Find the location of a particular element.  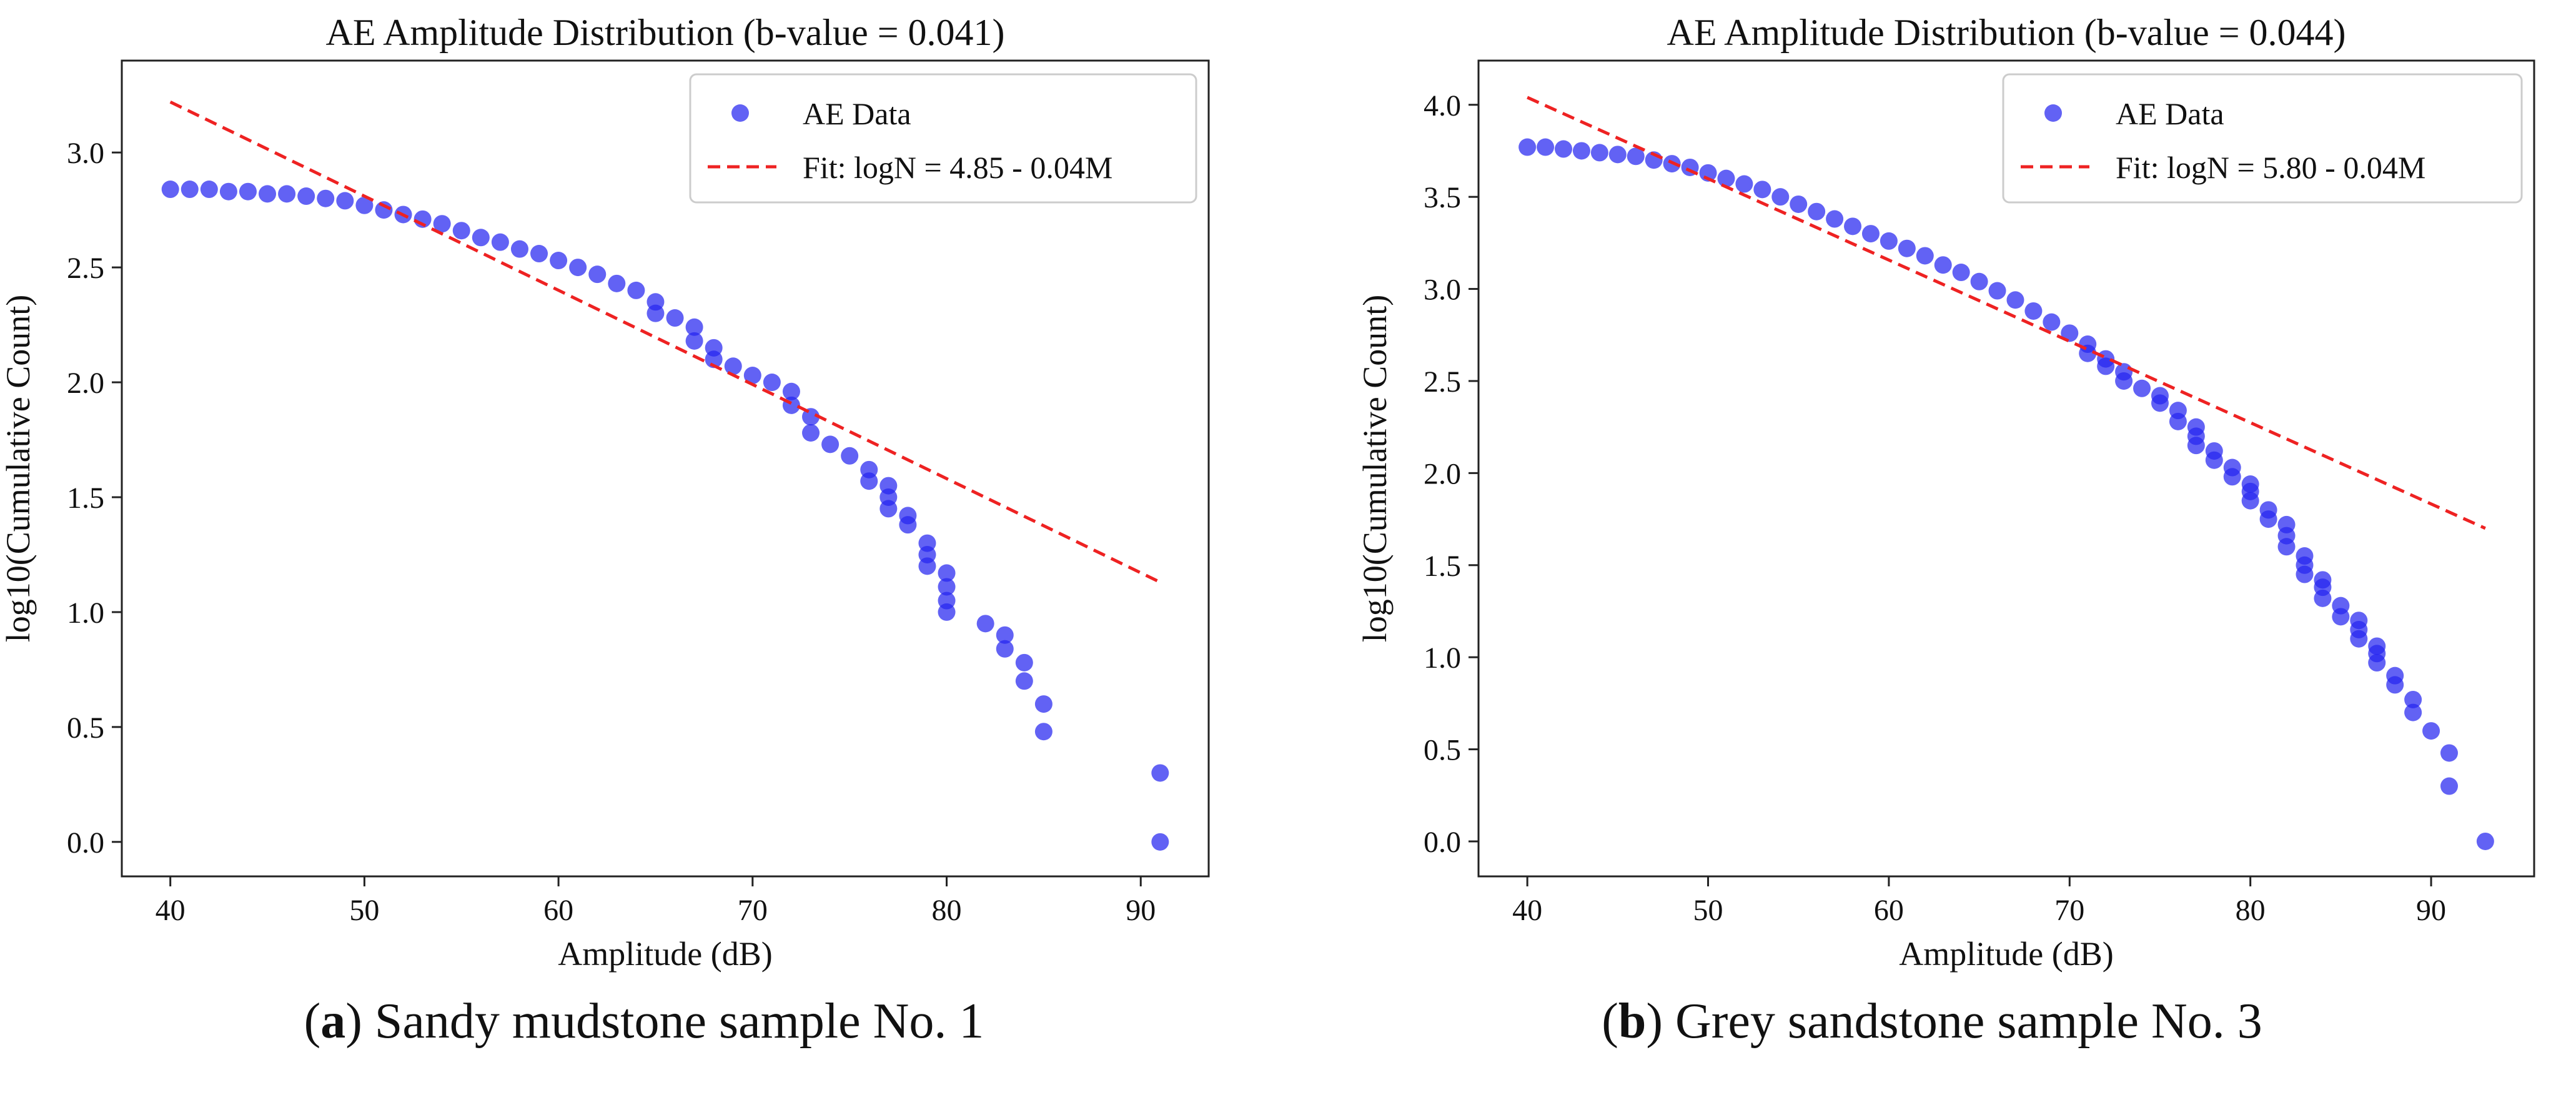

caption-a-text: Sandy mudstone sample No. 1 is located at coordinates (679, 1021).